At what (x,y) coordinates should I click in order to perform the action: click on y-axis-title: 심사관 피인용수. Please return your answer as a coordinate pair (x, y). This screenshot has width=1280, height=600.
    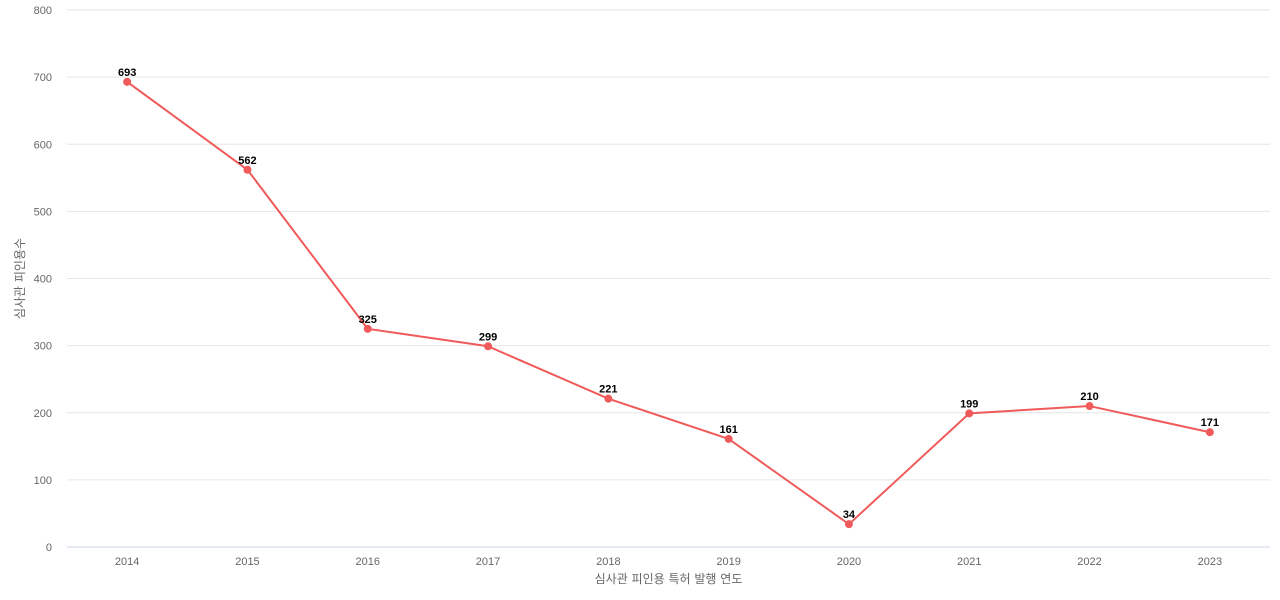
    Looking at the image, I should click on (20, 278).